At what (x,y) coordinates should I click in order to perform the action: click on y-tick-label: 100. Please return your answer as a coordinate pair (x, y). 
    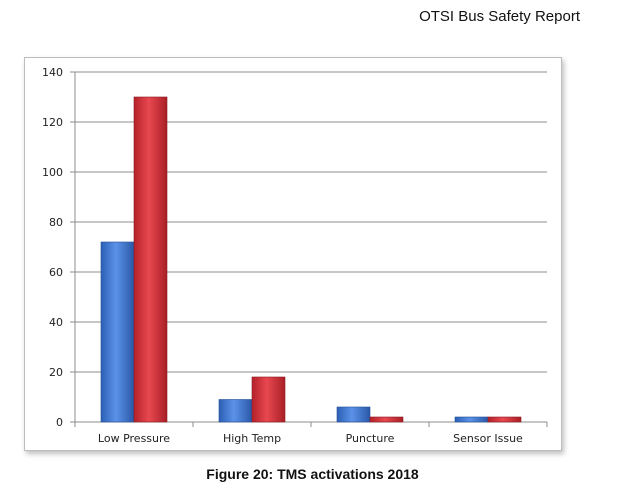
    Looking at the image, I should click on (52, 172).